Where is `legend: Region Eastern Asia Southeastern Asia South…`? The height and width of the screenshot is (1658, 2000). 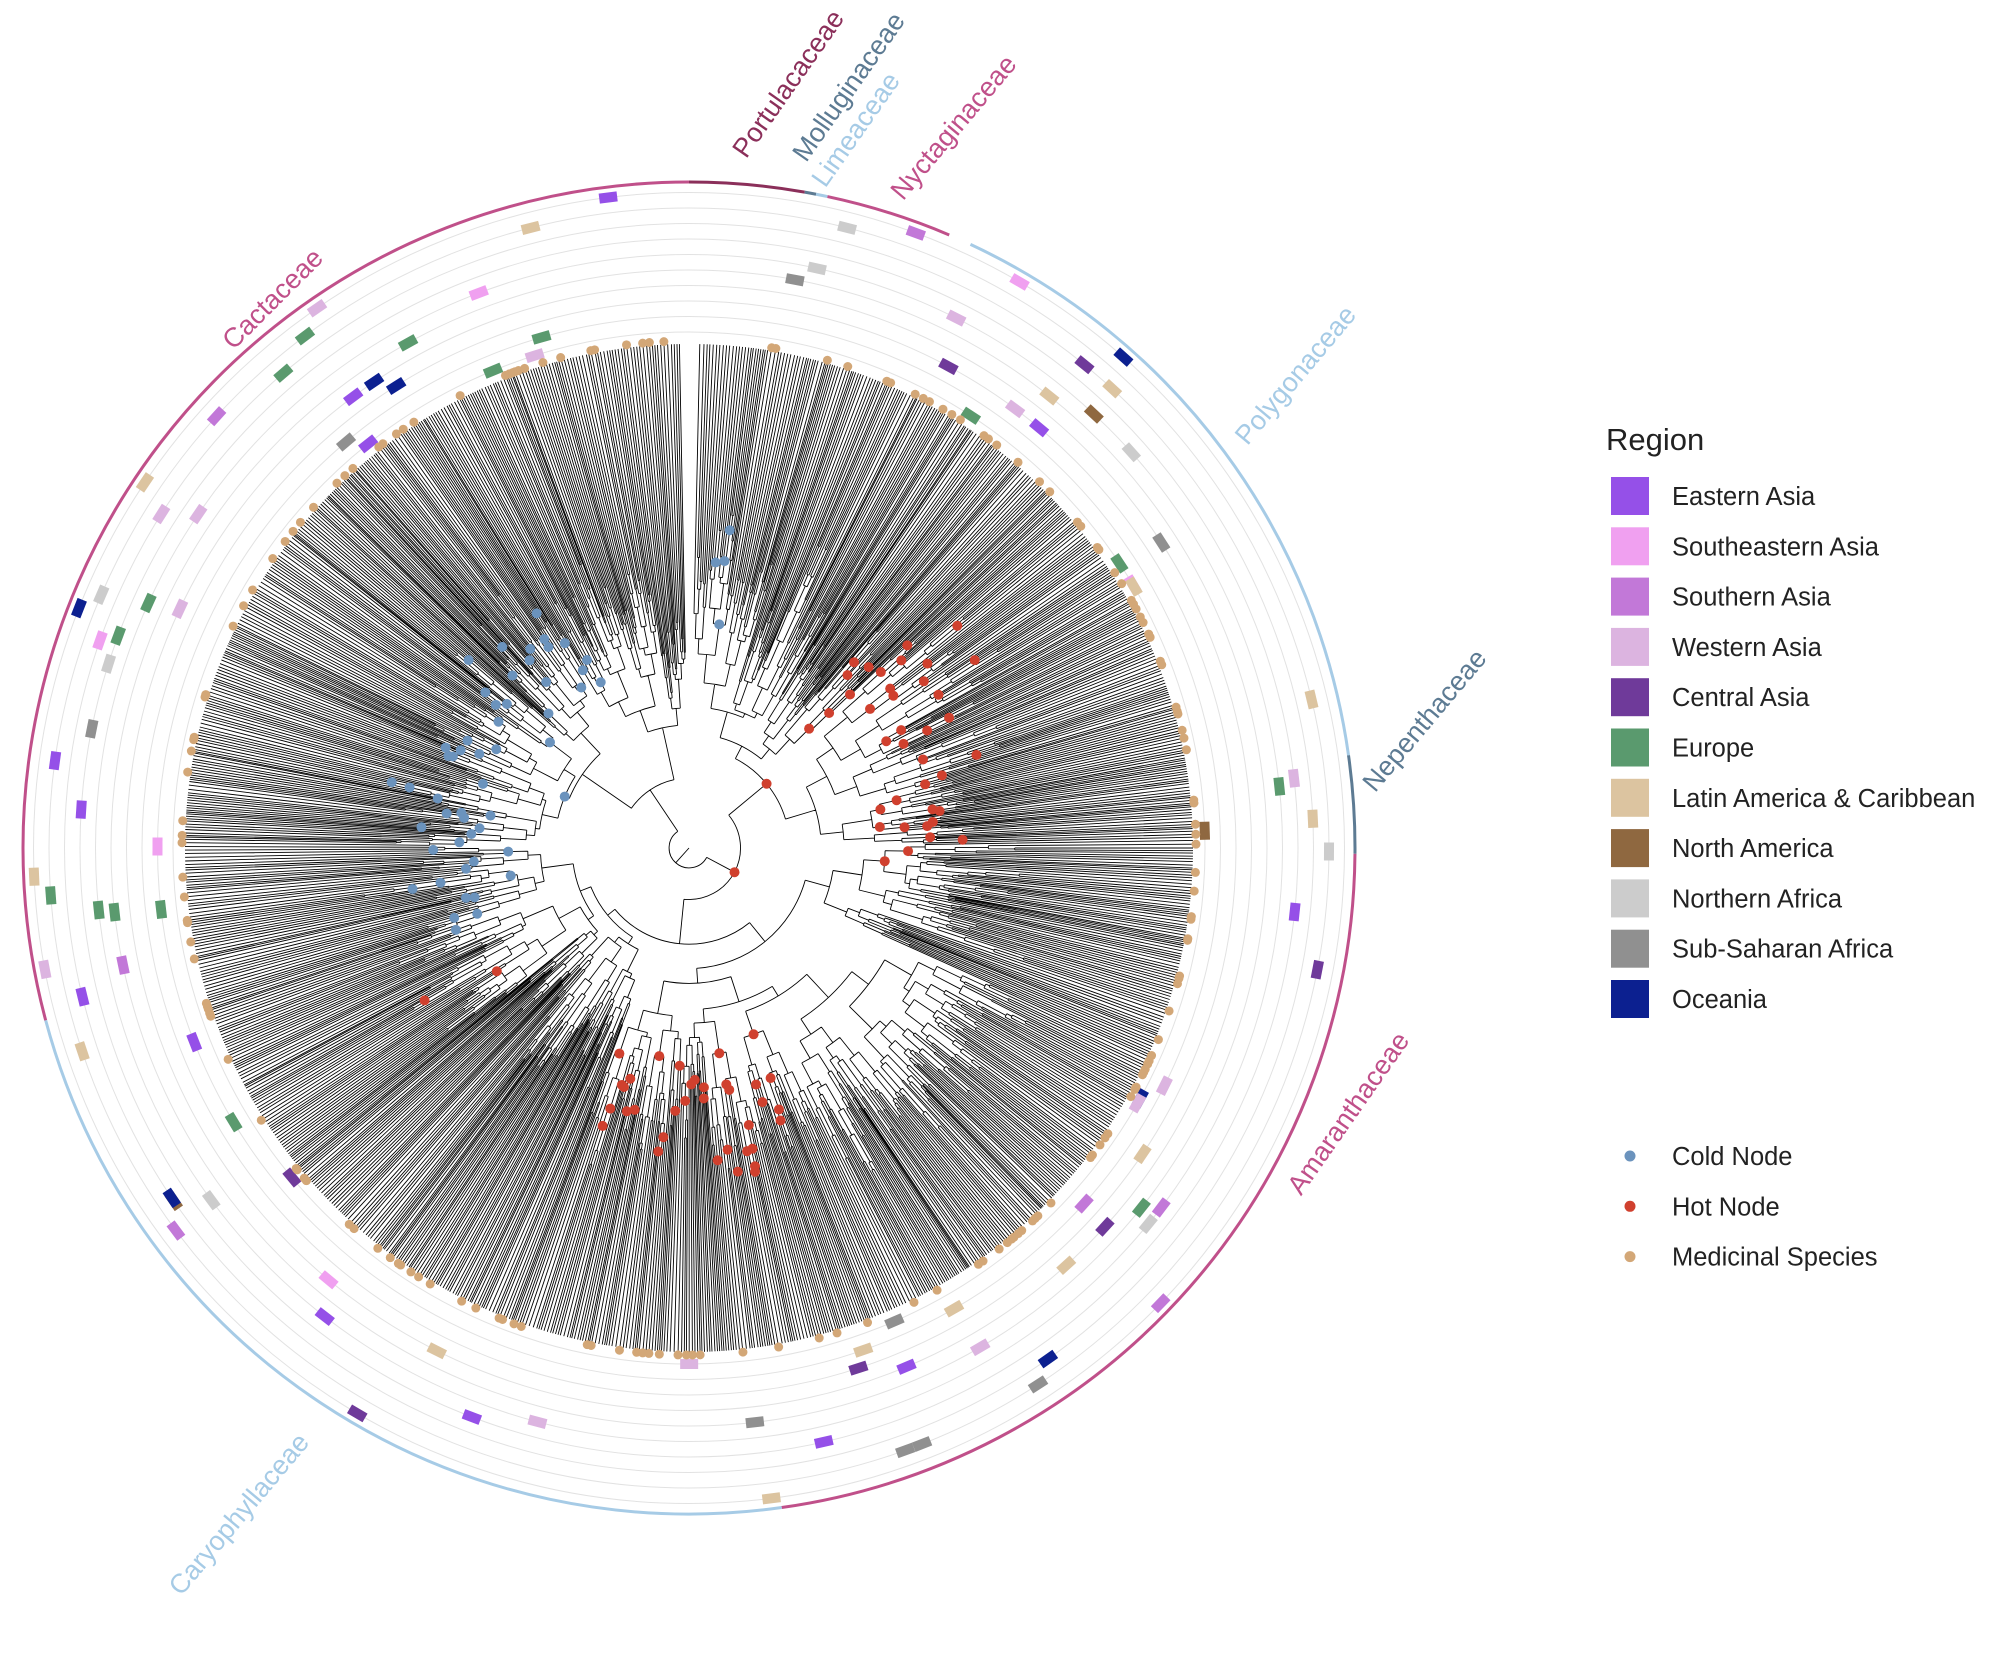 legend: Region Eastern Asia Southeastern Asia South… is located at coordinates (1790, 847).